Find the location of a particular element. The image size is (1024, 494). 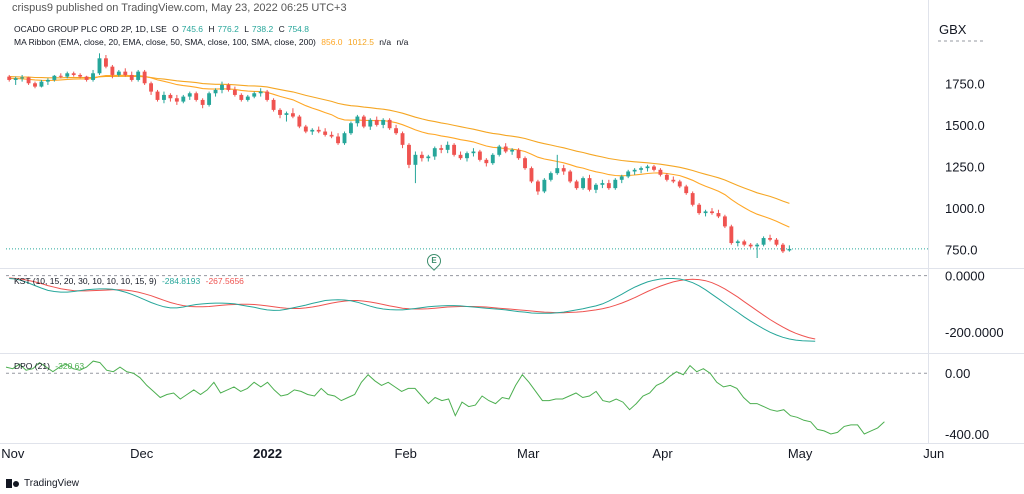

currency-label: GBX is located at coordinates (953, 29).